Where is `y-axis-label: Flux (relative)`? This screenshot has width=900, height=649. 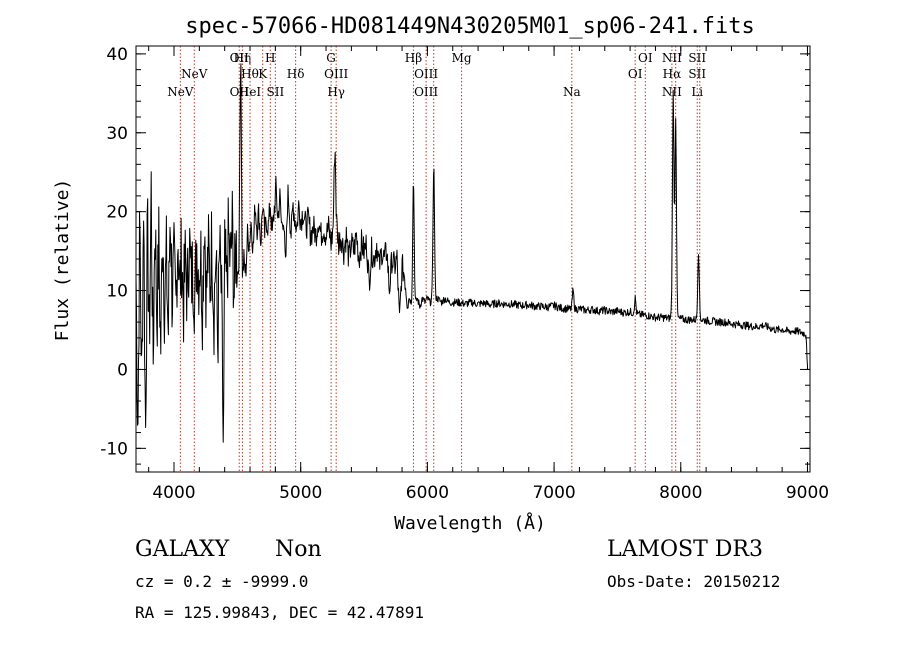 y-axis-label: Flux (relative) is located at coordinates (62, 260).